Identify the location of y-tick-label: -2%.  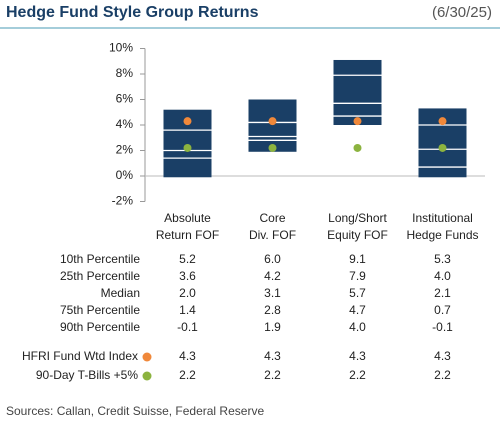
(123, 201).